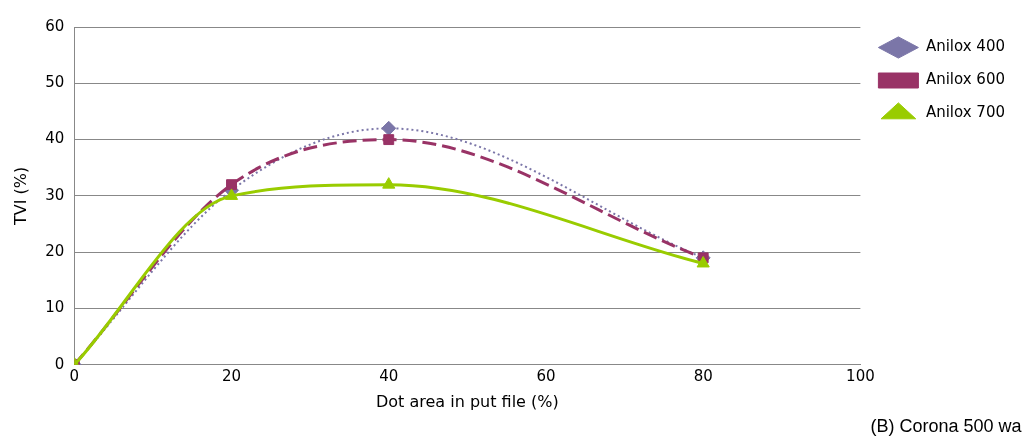 The height and width of the screenshot is (448, 1033). What do you see at coordinates (55, 82) in the screenshot?
I see `y-tick-label: 50` at bounding box center [55, 82].